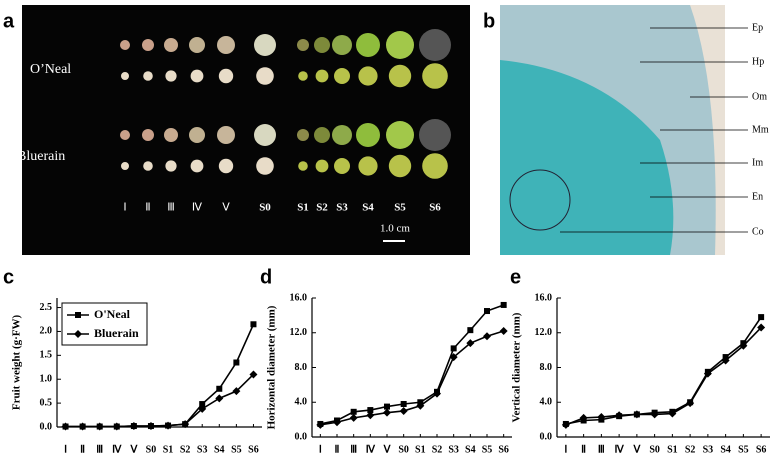  What do you see at coordinates (757, 162) in the screenshot?
I see `tissue-label: Im` at bounding box center [757, 162].